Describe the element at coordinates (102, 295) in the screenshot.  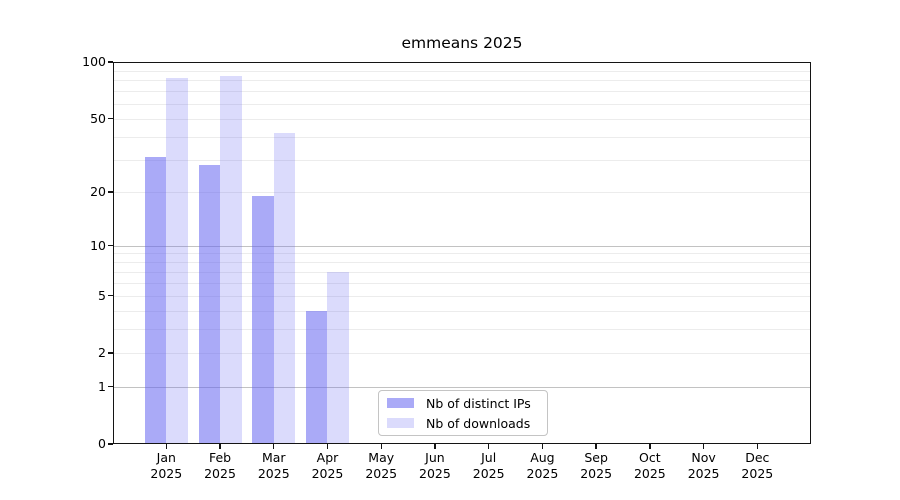
I see `y-tick-label: 5` at that location.